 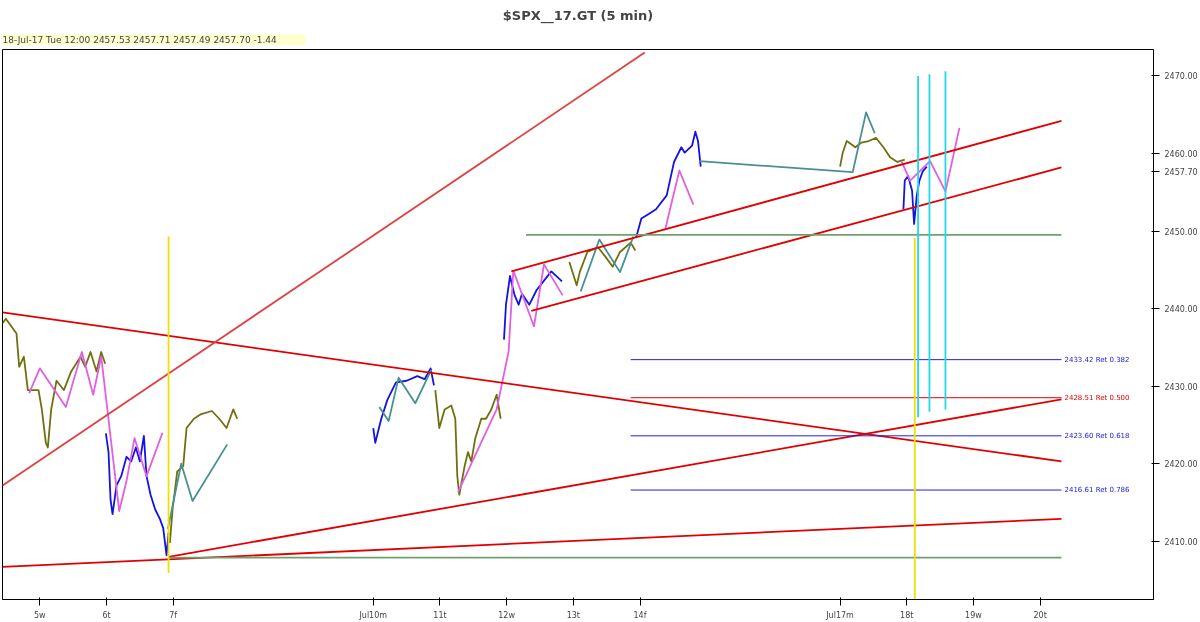 What do you see at coordinates (140, 39) in the screenshot?
I see `text: 18-Jul-17 Tue 12:00 2457.53 2457.71 2457.49 2457.70 -1.44` at bounding box center [140, 39].